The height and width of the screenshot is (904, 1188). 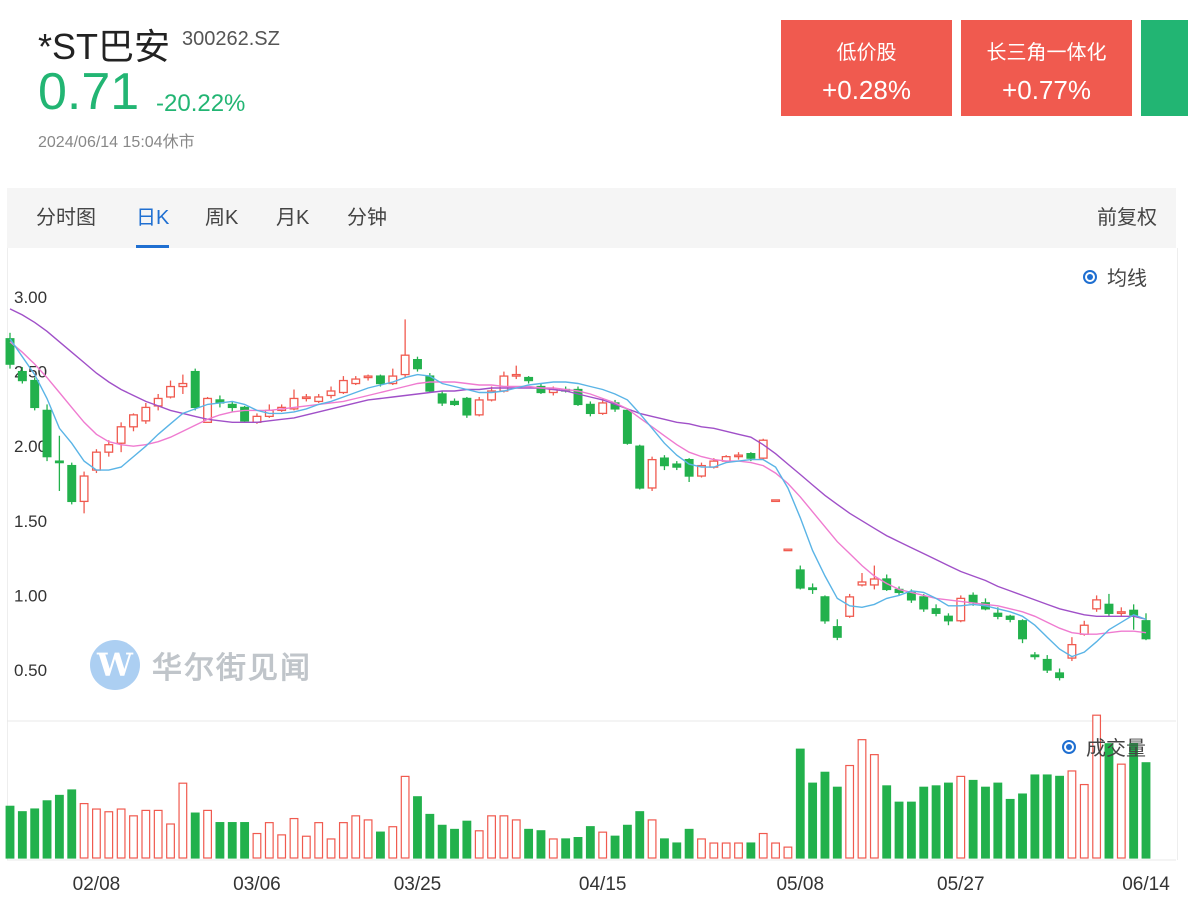 I want to click on volume-legend: 成交量, so click(x=1104, y=746).